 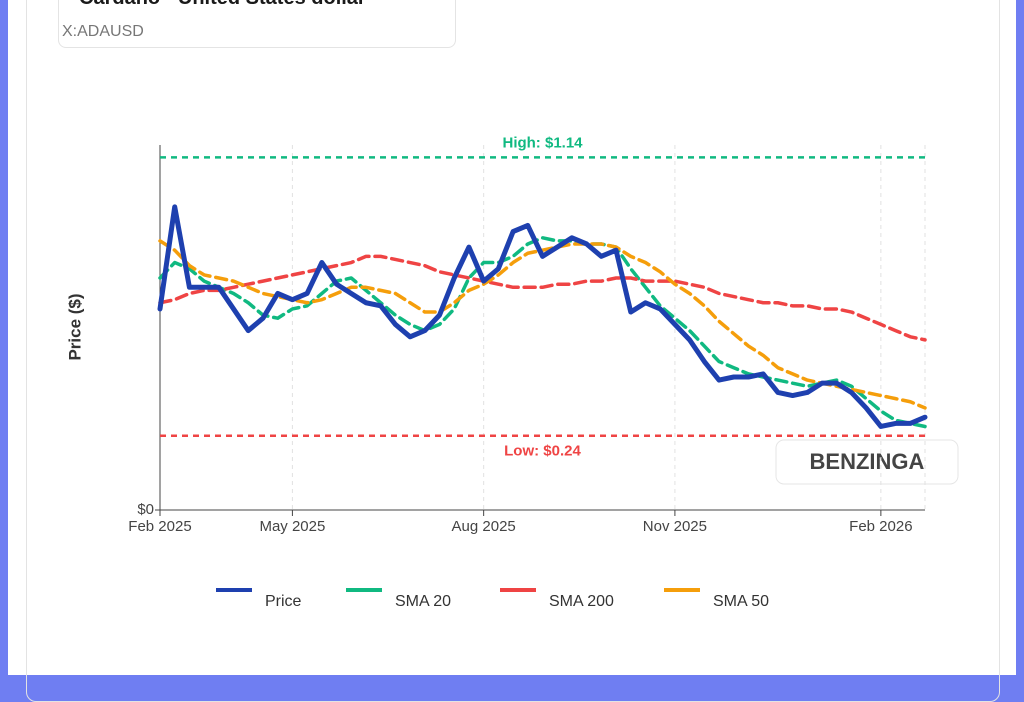 I want to click on header: Cardano - United States dollar X:ADAUSD, so click(x=257, y=24).